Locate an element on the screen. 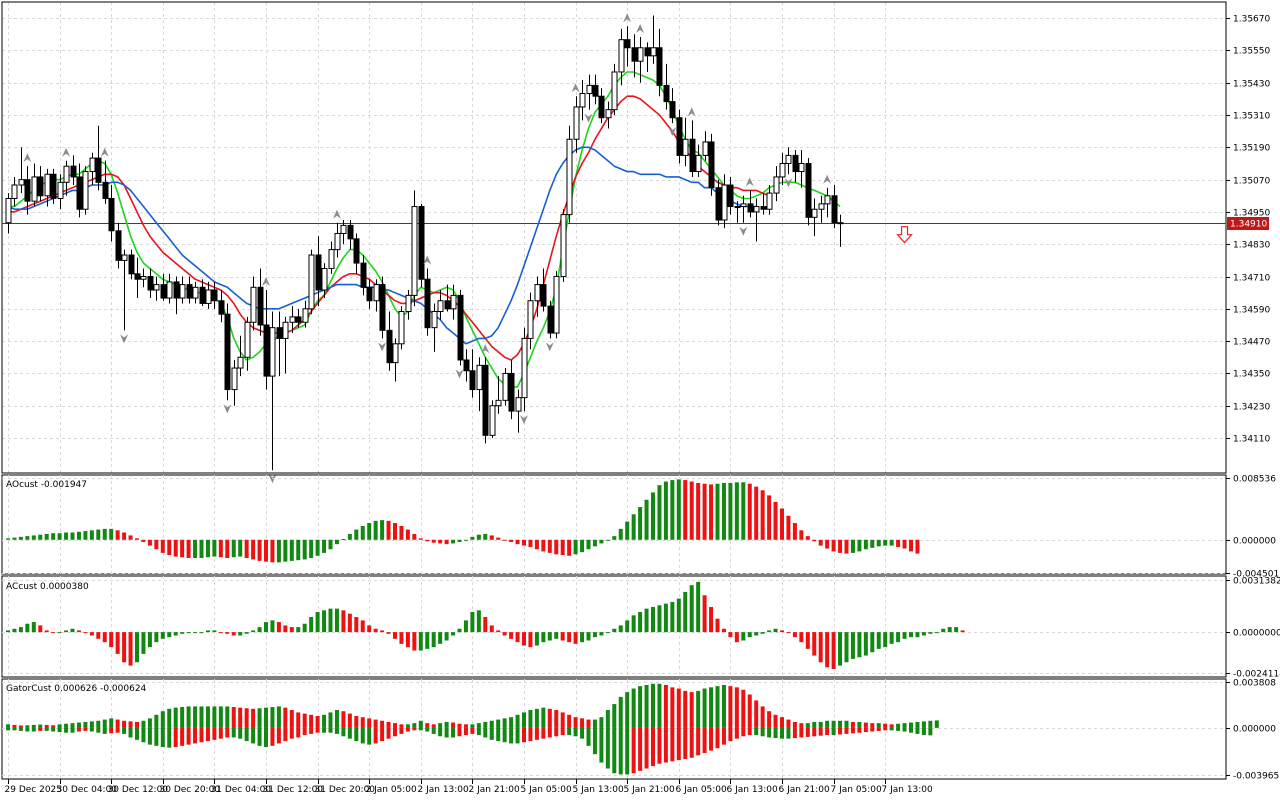 The image size is (1280, 800). time-axis-label: 31 Dec 20:00 is located at coordinates (345, 790).